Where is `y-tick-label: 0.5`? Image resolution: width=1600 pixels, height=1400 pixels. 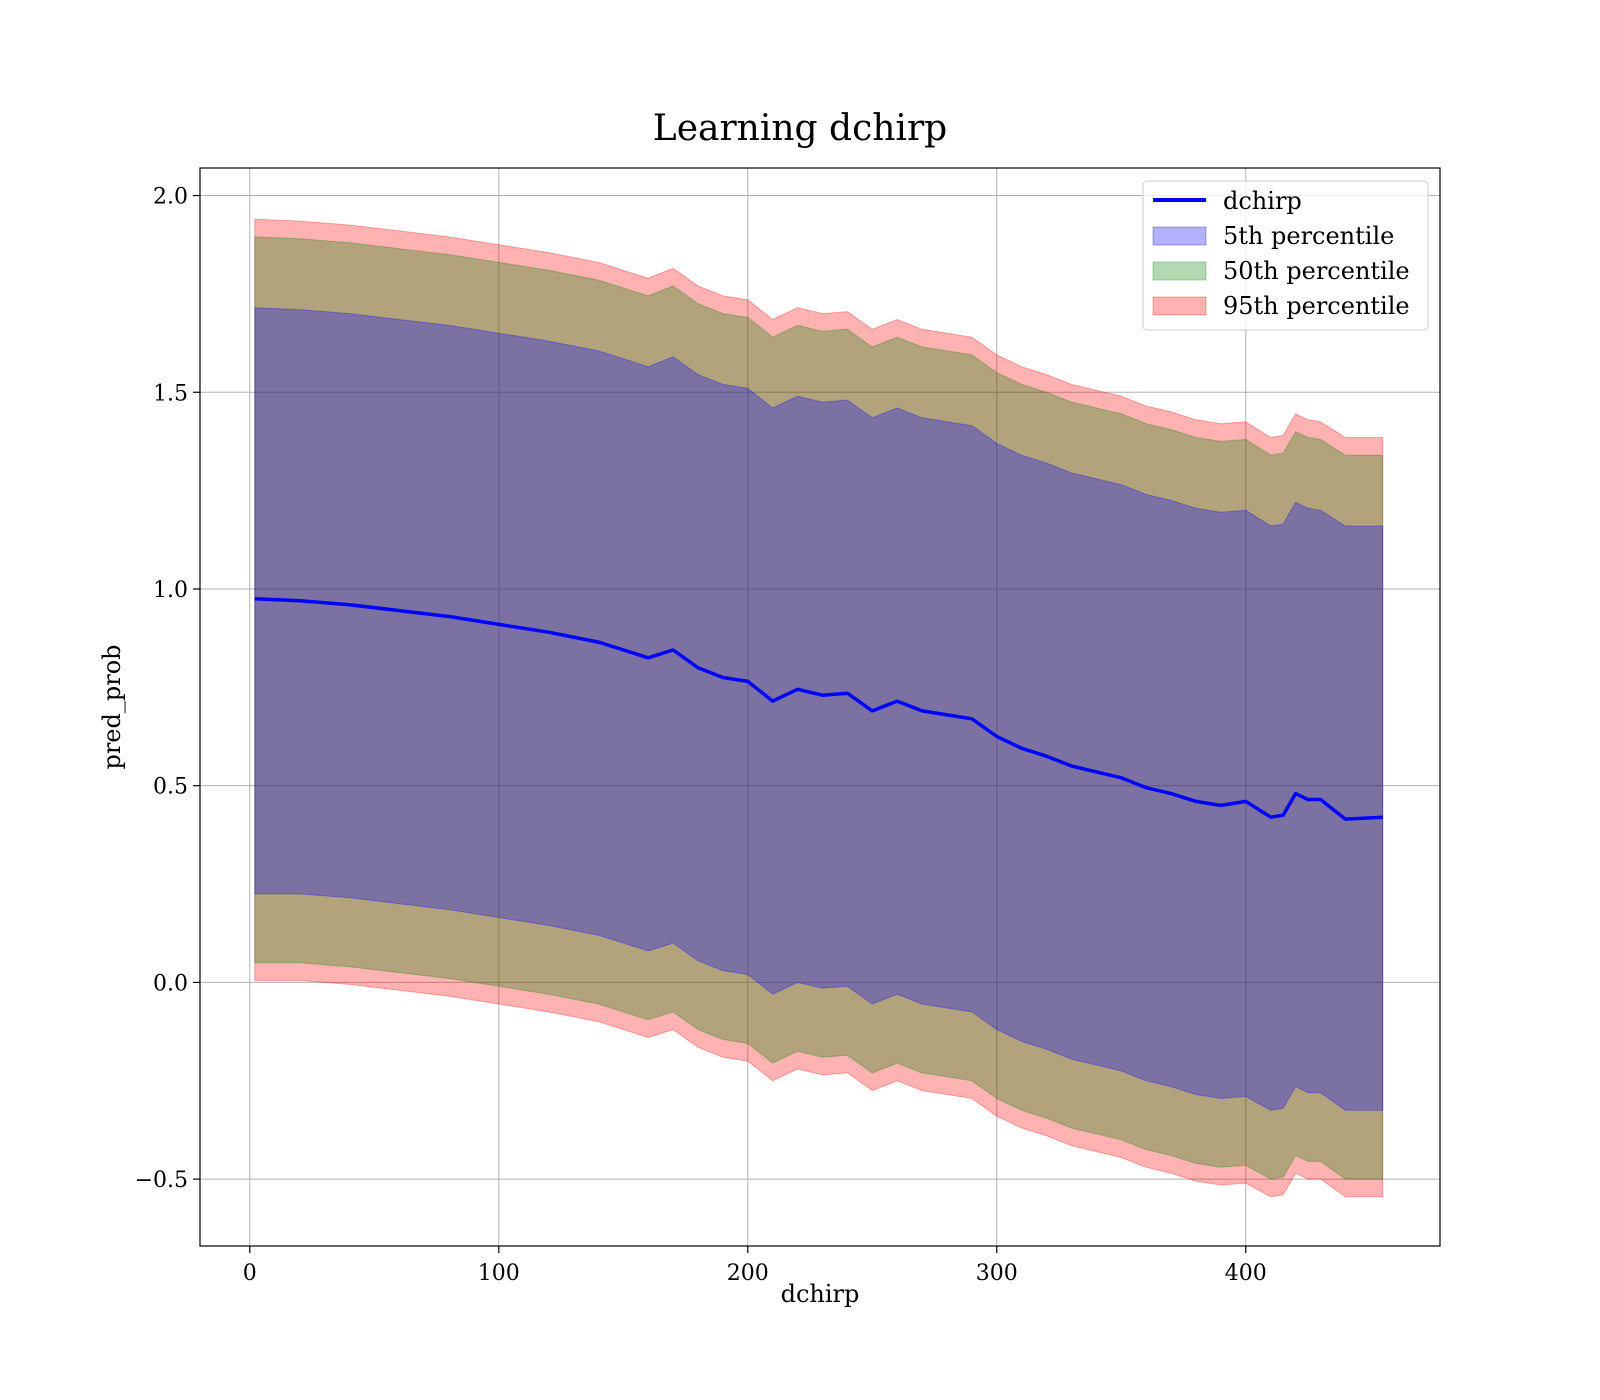
y-tick-label: 0.5 is located at coordinates (170, 787).